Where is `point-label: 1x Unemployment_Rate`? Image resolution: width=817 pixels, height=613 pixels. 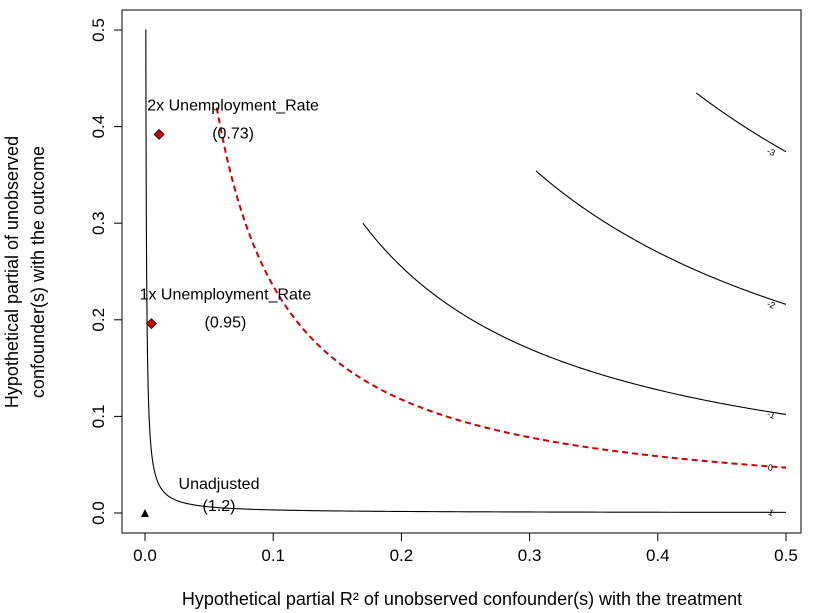 point-label: 1x Unemployment_Rate is located at coordinates (226, 295).